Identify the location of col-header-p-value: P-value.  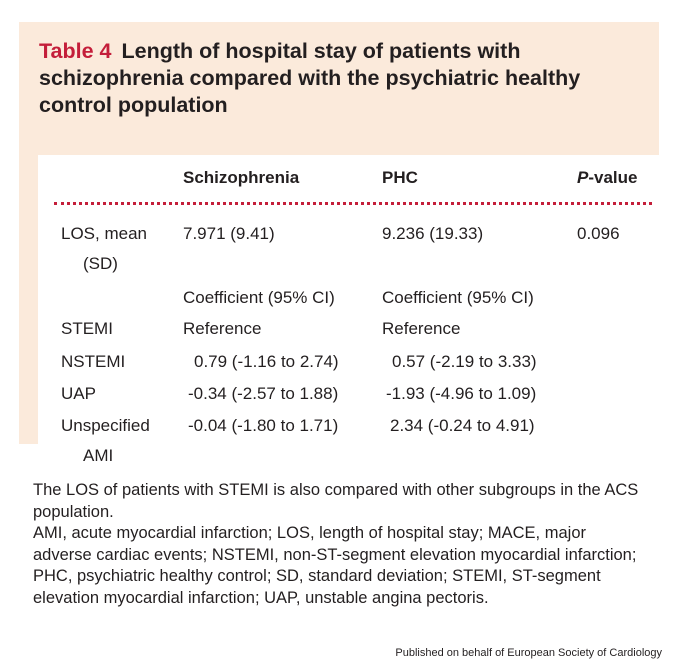
(607, 178).